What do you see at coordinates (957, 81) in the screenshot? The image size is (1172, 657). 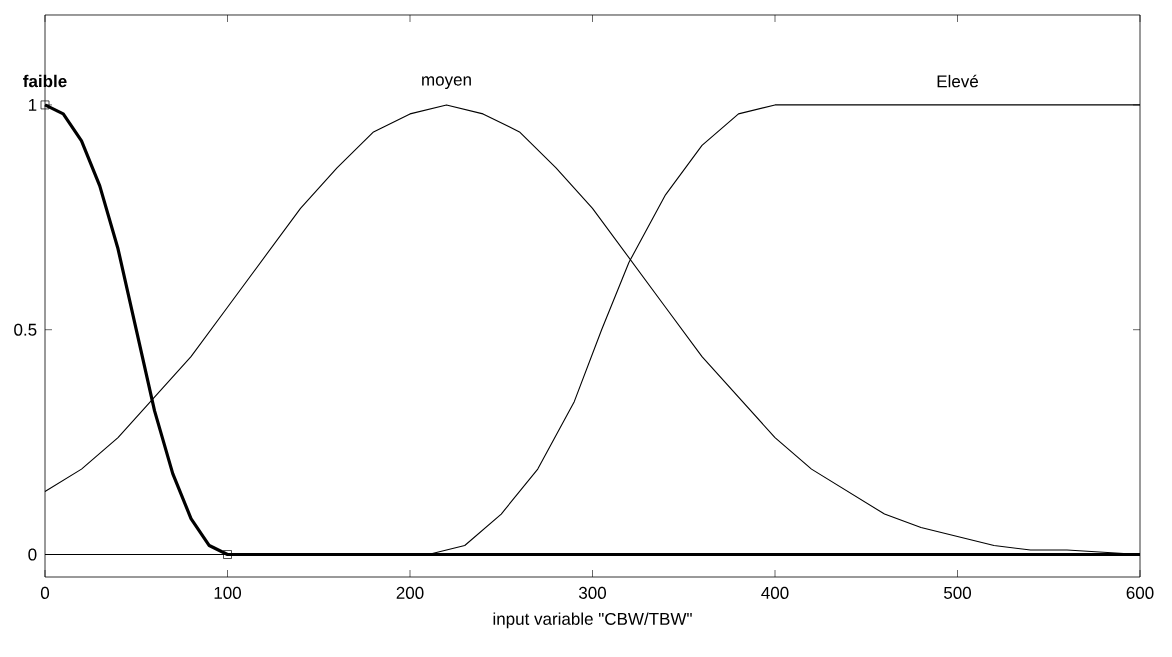 I see `series-label: Elevé` at bounding box center [957, 81].